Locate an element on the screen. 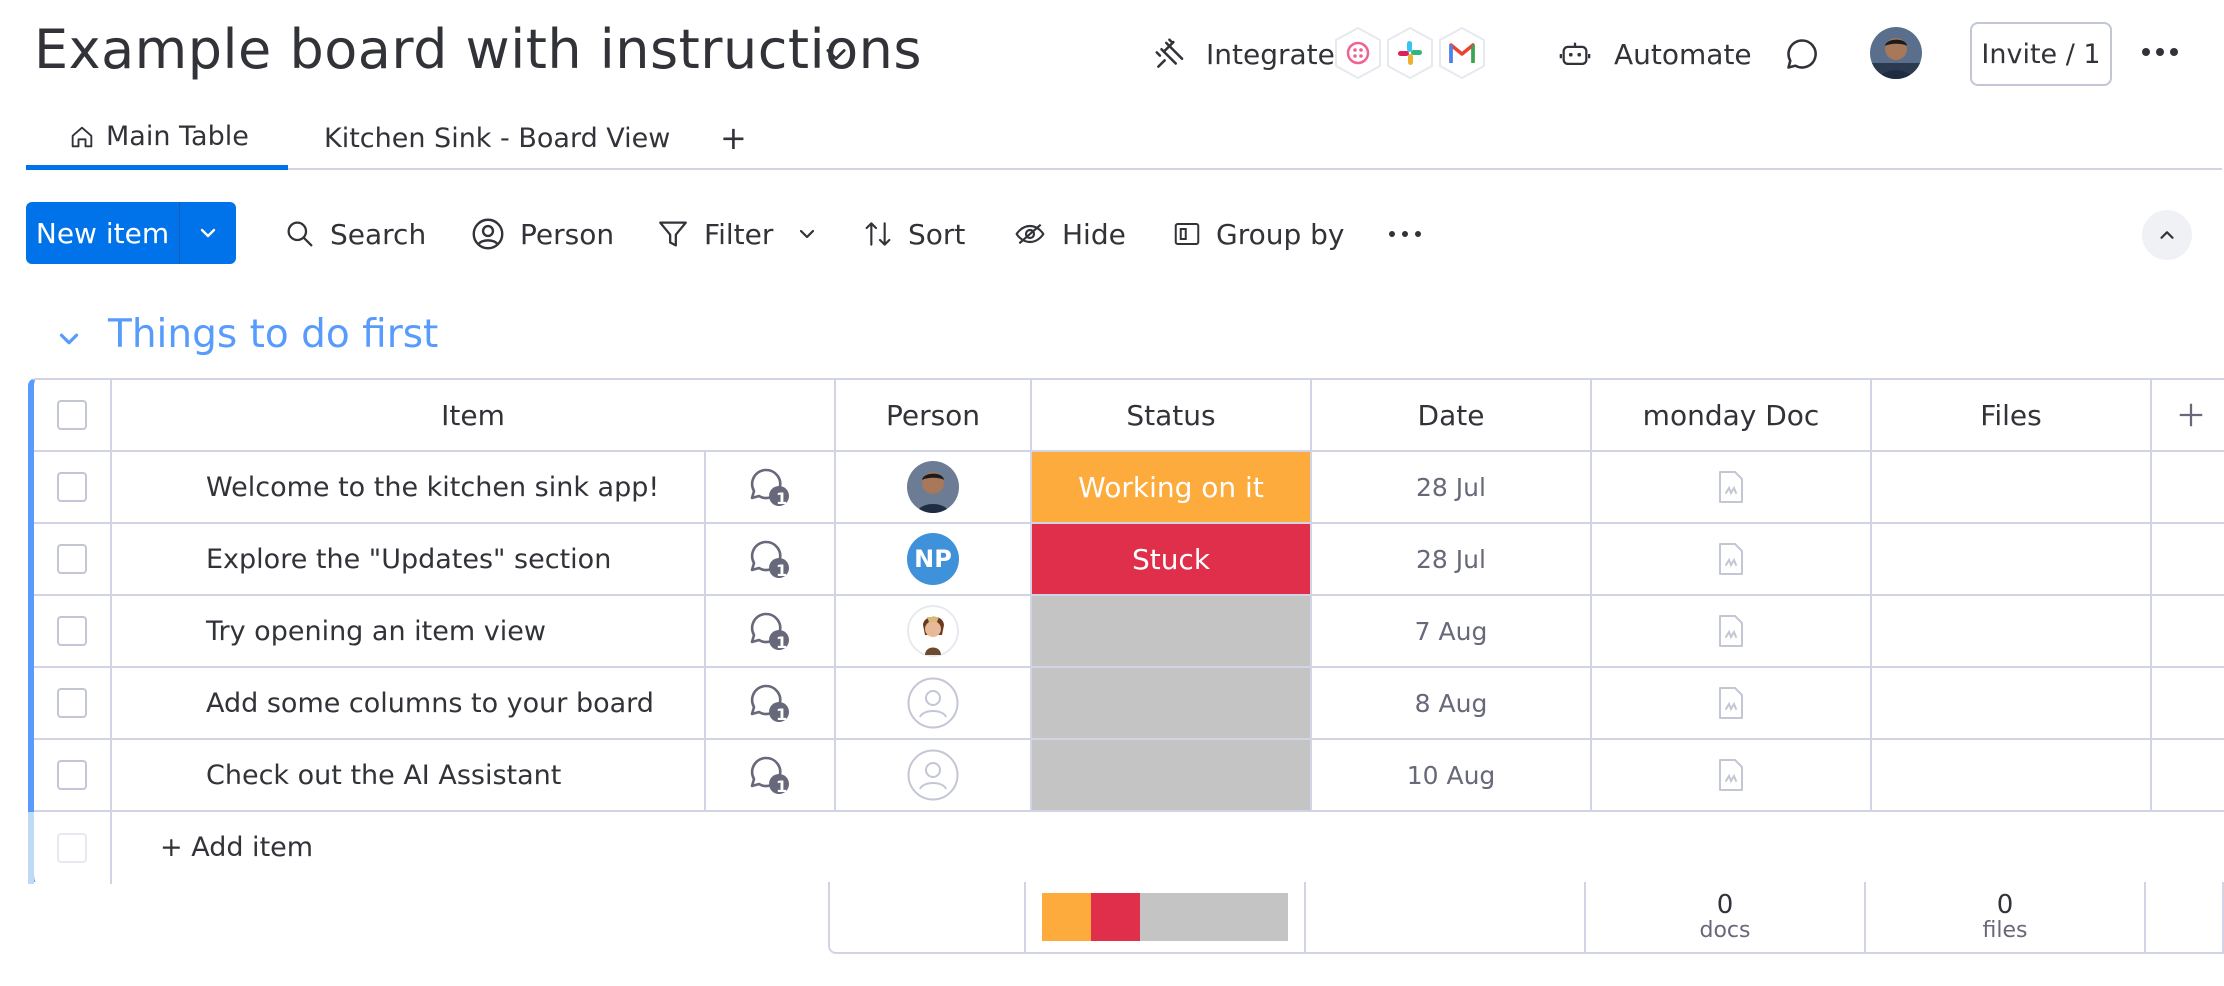 The image size is (2224, 986). new-item-button: New item is located at coordinates (131, 233).